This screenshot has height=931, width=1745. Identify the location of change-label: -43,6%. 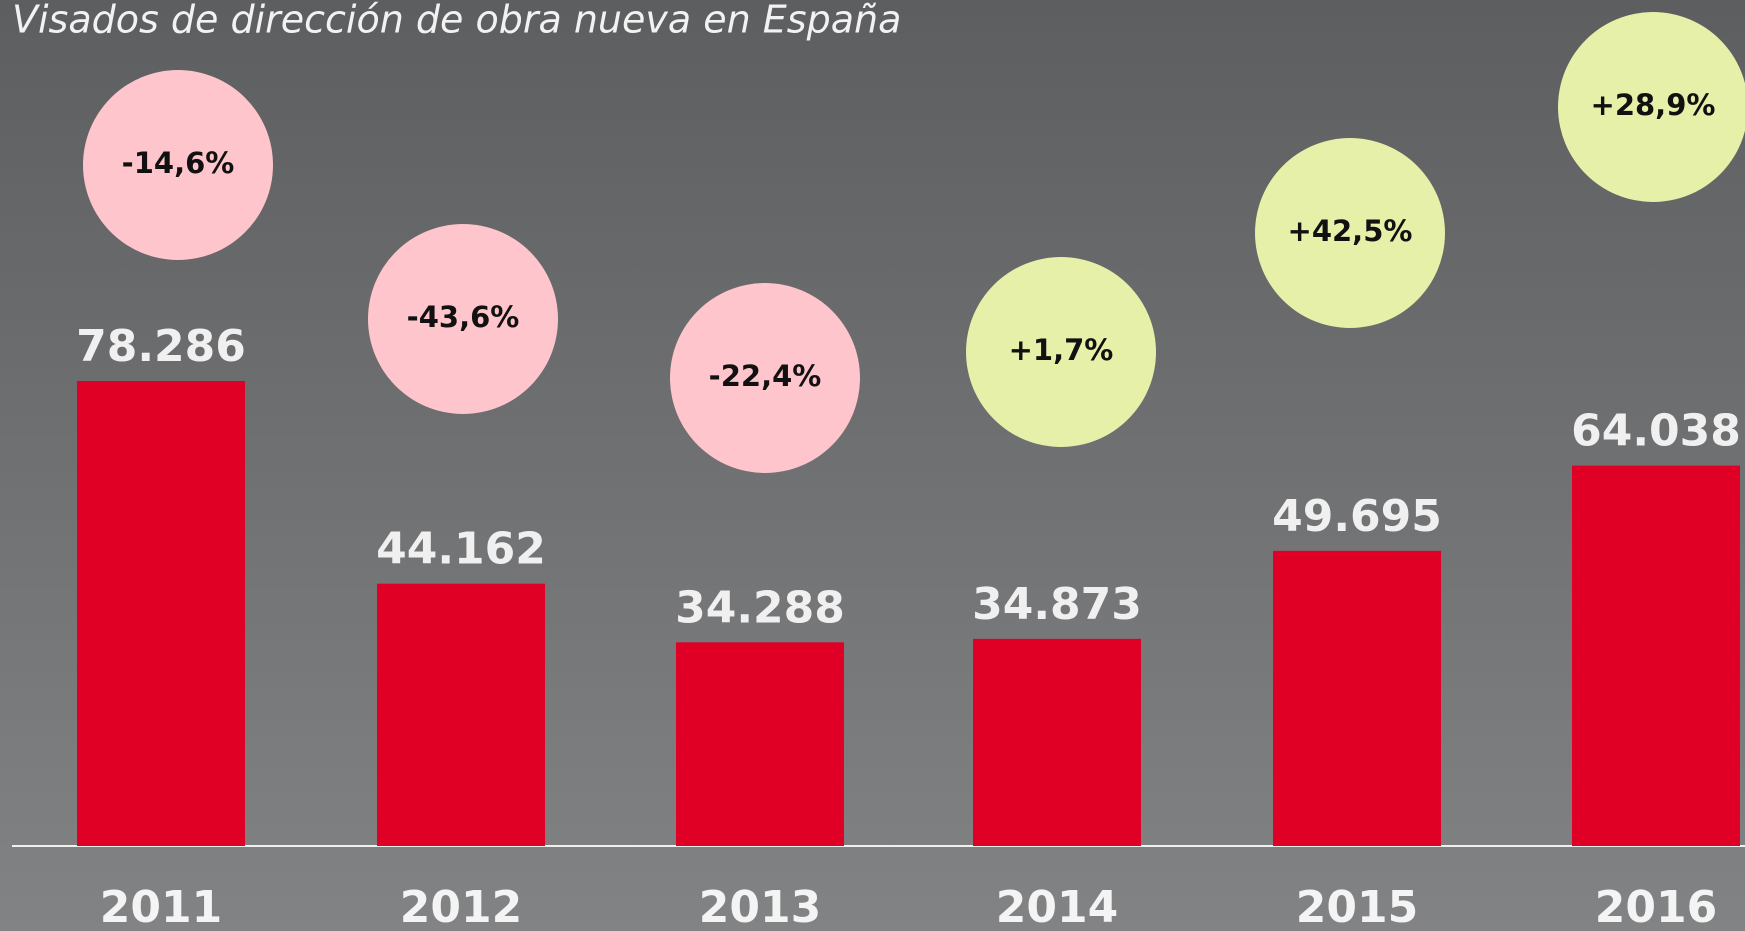
(463, 317).